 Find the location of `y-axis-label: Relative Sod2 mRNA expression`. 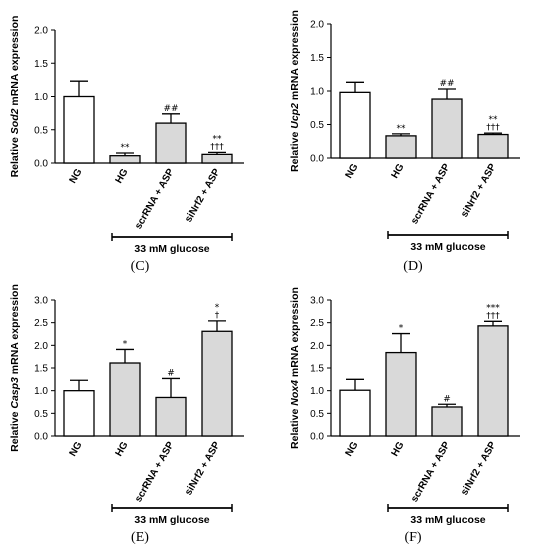

y-axis-label: Relative Sod2 mRNA expression is located at coordinates (15, 97).